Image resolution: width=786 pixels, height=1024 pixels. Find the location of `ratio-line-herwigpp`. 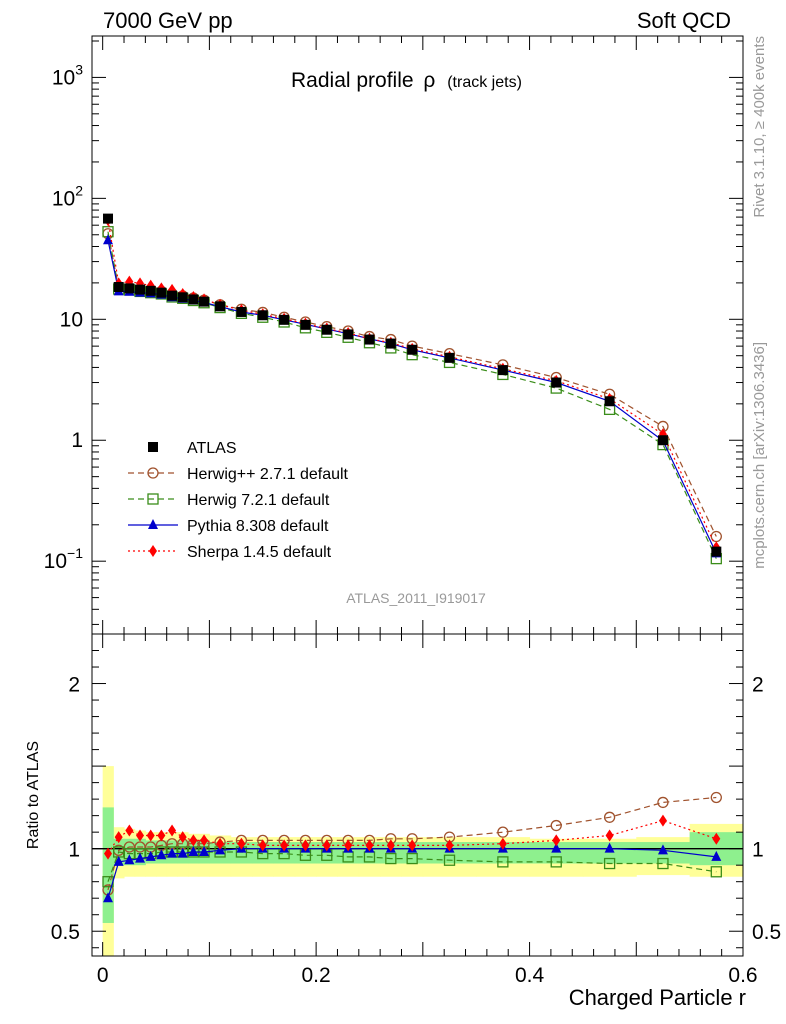

ratio-line-herwigpp is located at coordinates (412, 843).